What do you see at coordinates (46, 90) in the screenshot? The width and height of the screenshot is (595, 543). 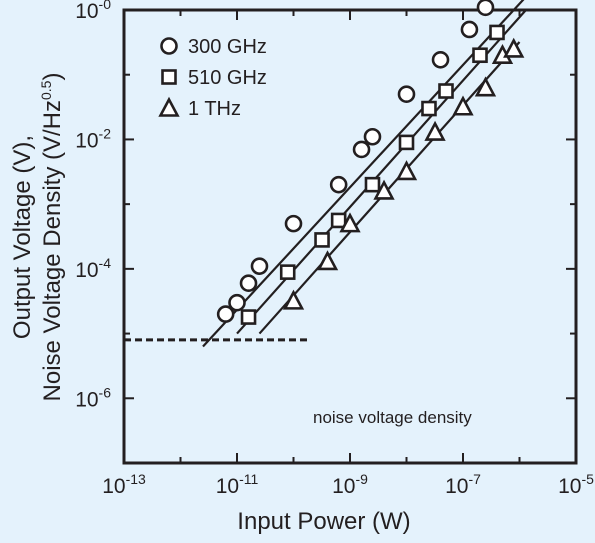 I see `y-axis-title-exponent: 0.5` at bounding box center [46, 90].